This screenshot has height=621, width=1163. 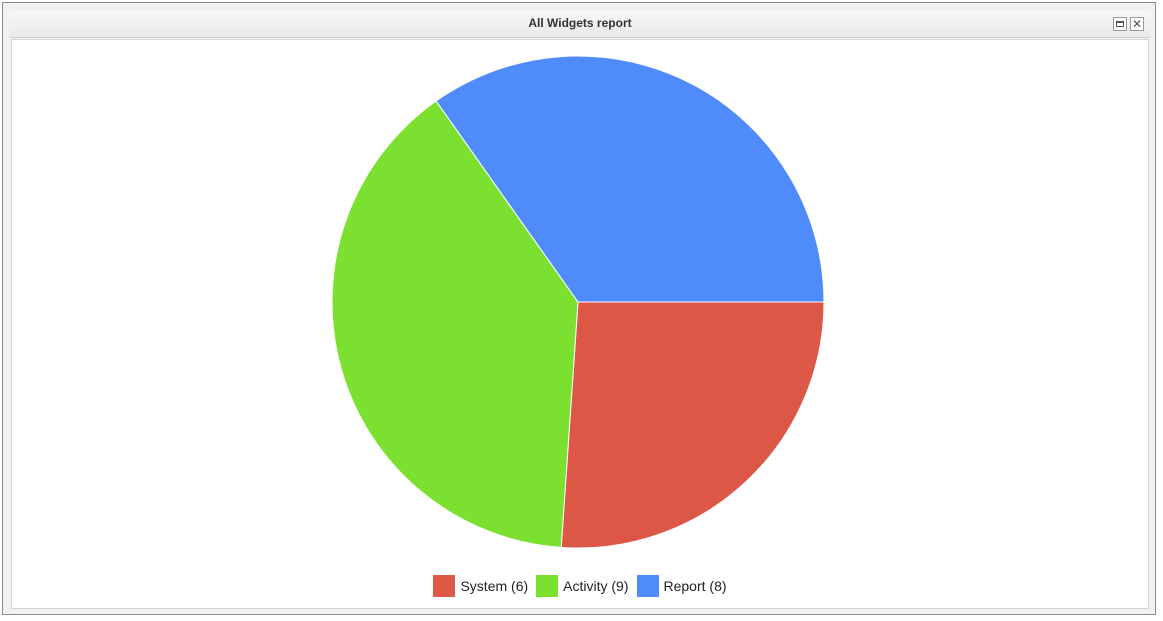 I want to click on legend-item-report: Report (8), so click(x=681, y=586).